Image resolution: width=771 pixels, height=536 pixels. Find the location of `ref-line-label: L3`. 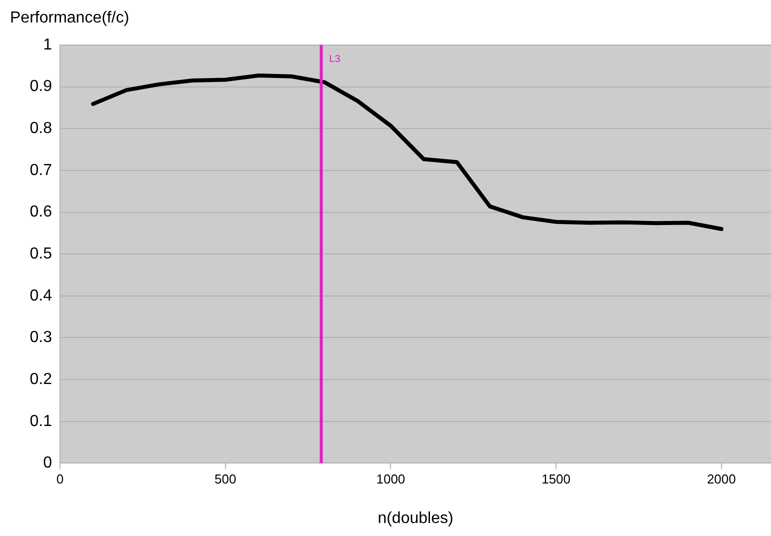

ref-line-label: L3 is located at coordinates (335, 59).